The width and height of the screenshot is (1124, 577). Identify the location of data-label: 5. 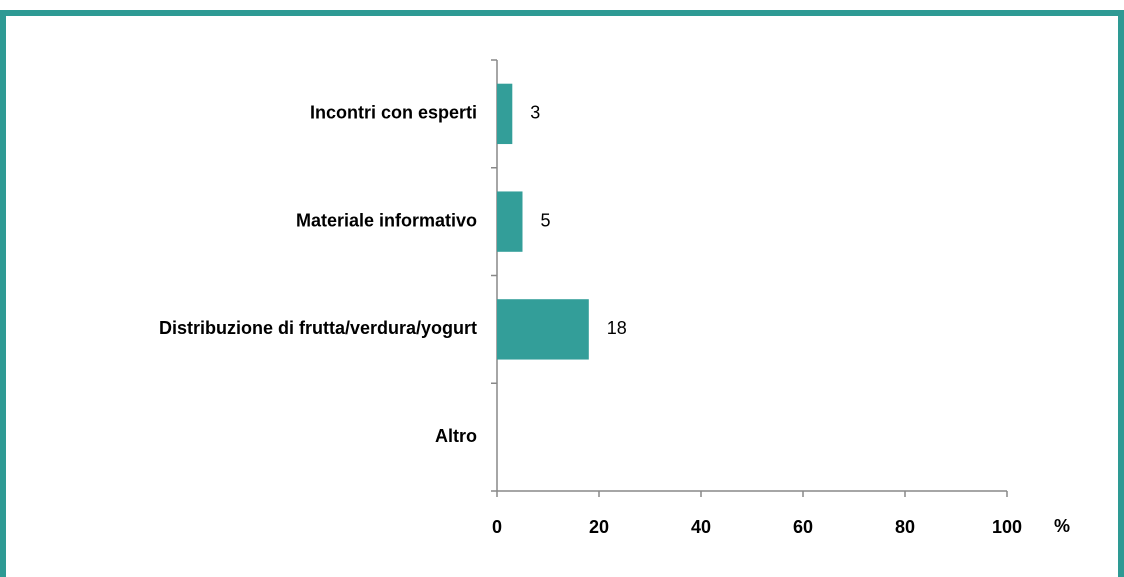
(546, 220).